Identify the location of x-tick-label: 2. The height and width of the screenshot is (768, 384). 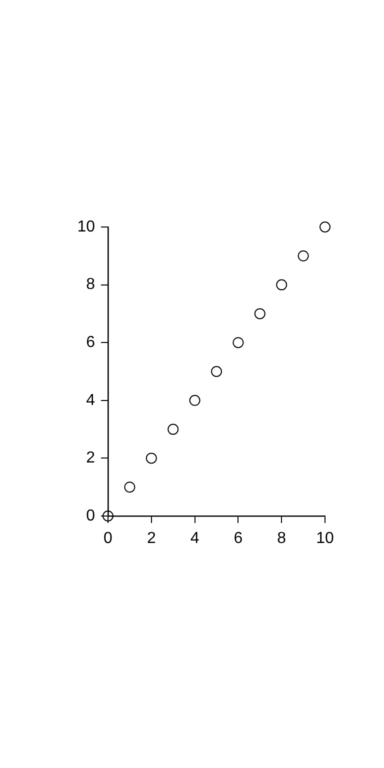
(151, 539).